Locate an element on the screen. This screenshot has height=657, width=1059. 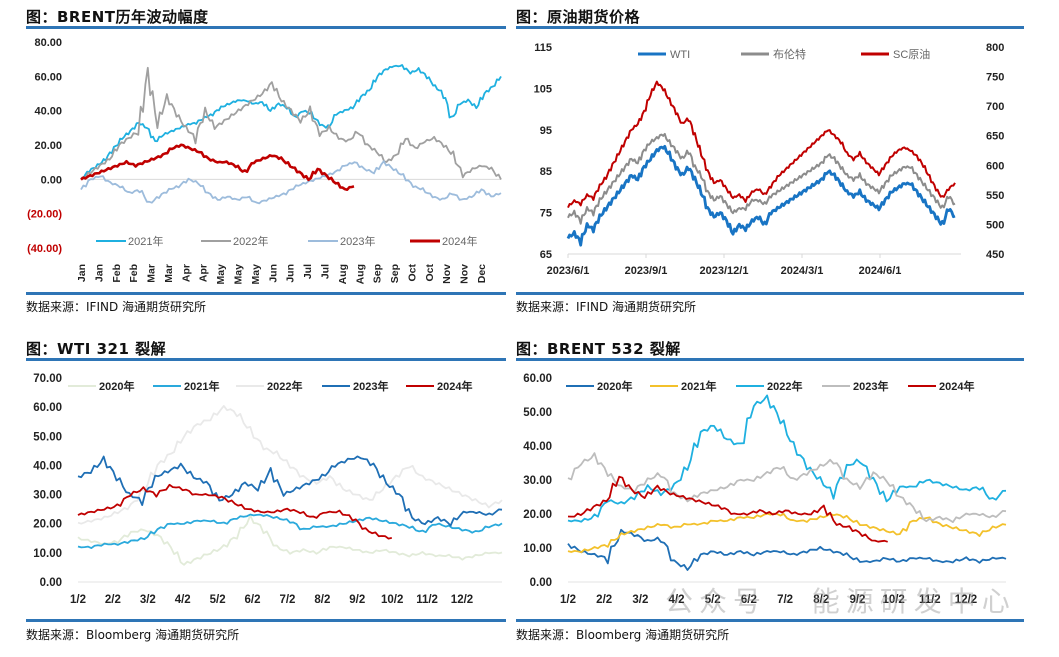
y-tick-label: 95 is located at coordinates (546, 131).